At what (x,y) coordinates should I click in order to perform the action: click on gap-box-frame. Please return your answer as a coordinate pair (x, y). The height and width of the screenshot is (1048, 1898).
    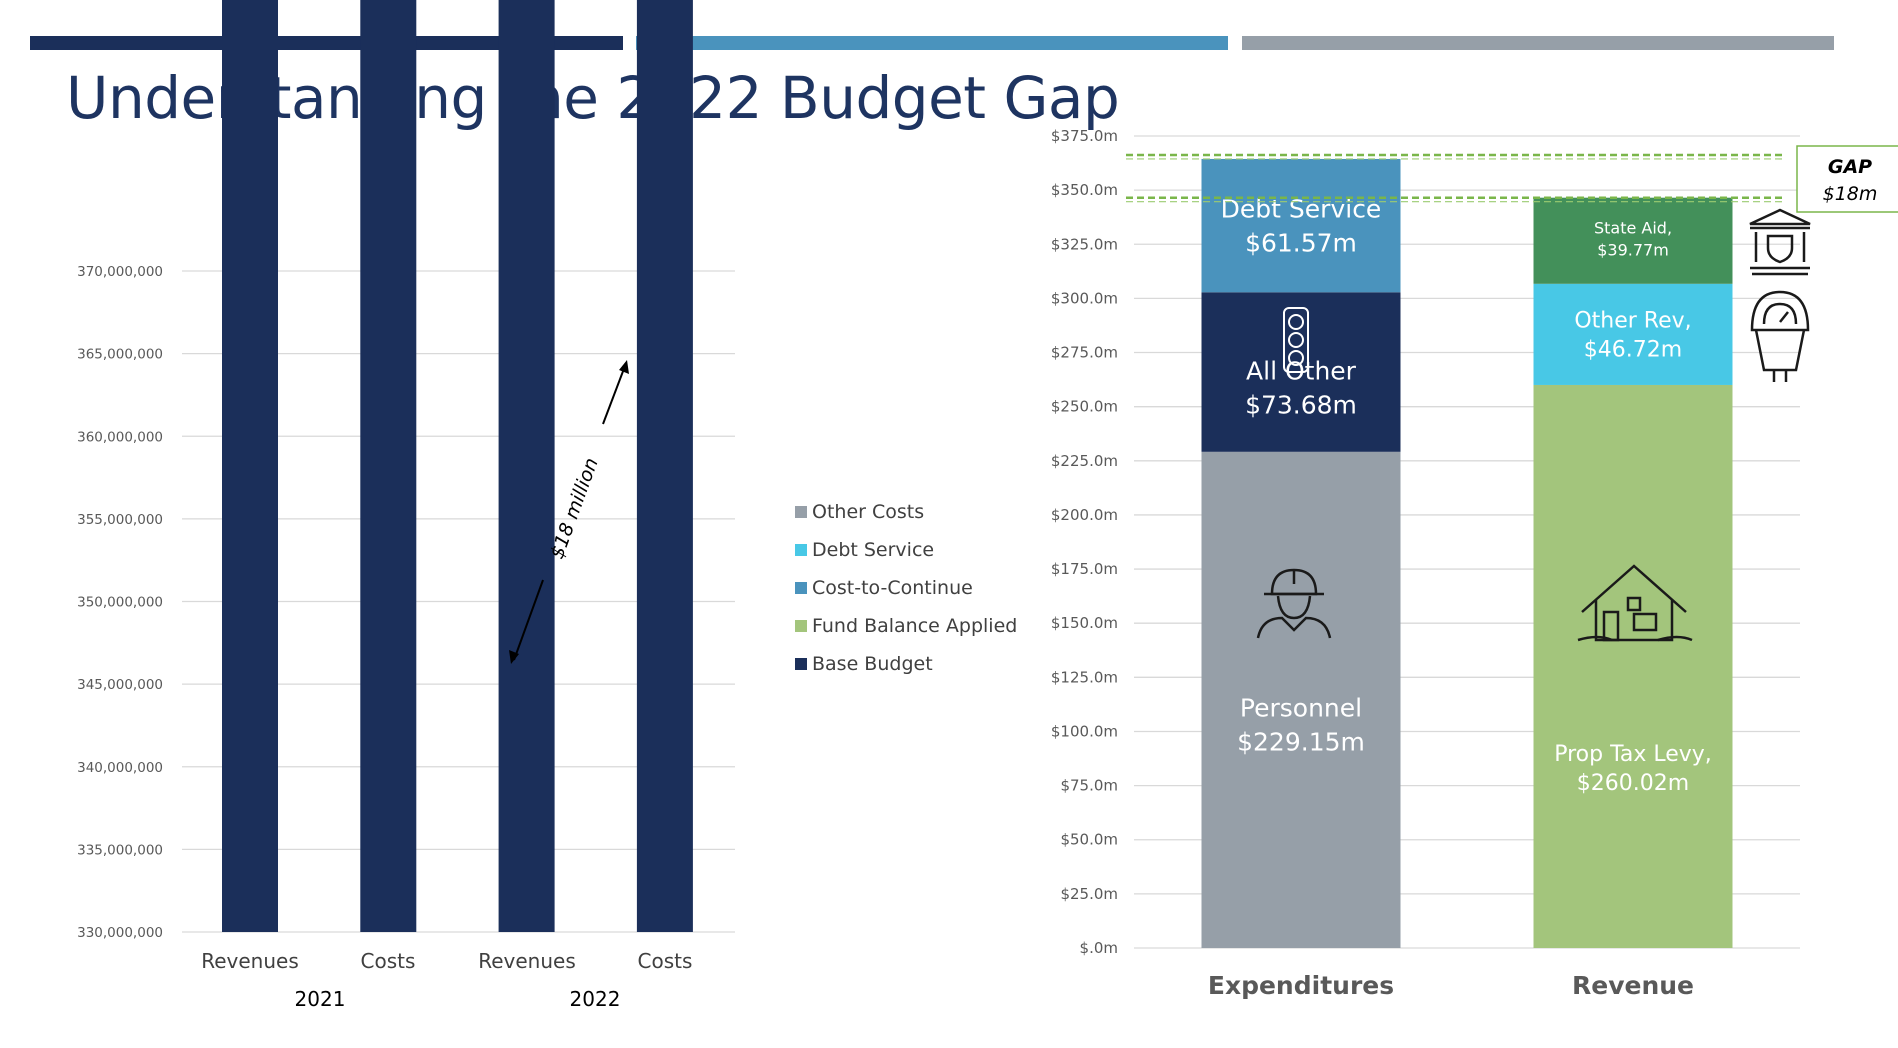
    Looking at the image, I should click on (1847, 179).